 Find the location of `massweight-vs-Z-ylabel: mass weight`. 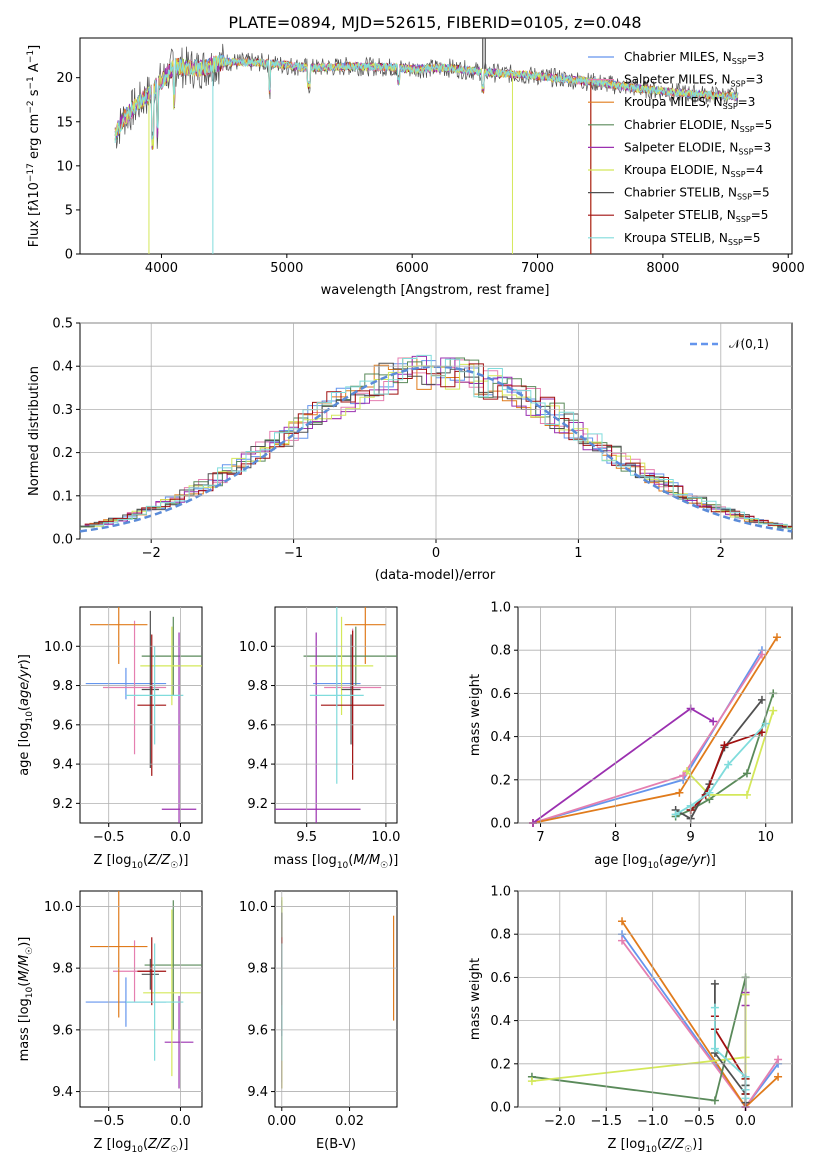

massweight-vs-Z-ylabel: mass weight is located at coordinates (475, 999).